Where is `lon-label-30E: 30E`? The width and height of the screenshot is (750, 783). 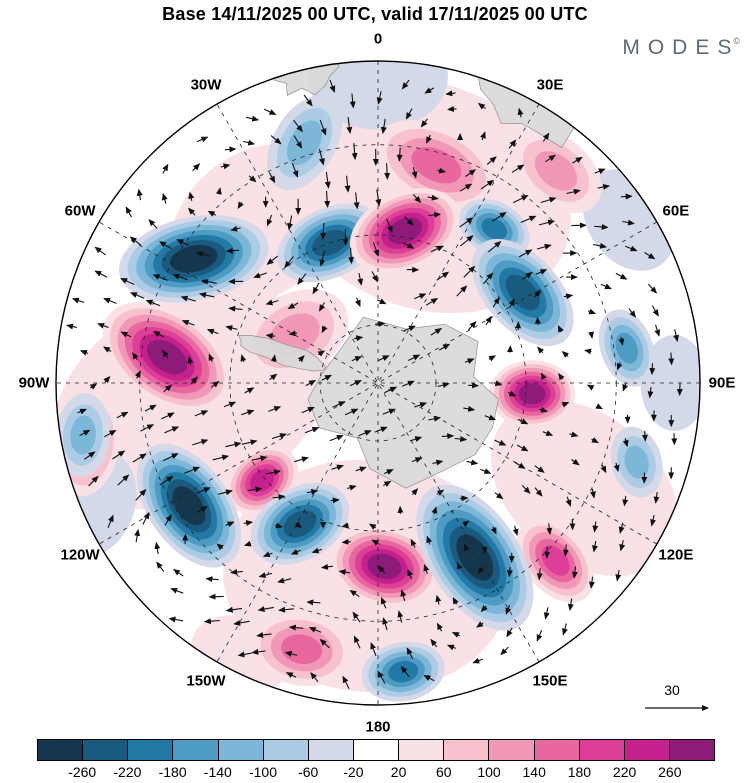
lon-label-30E: 30E is located at coordinates (550, 85).